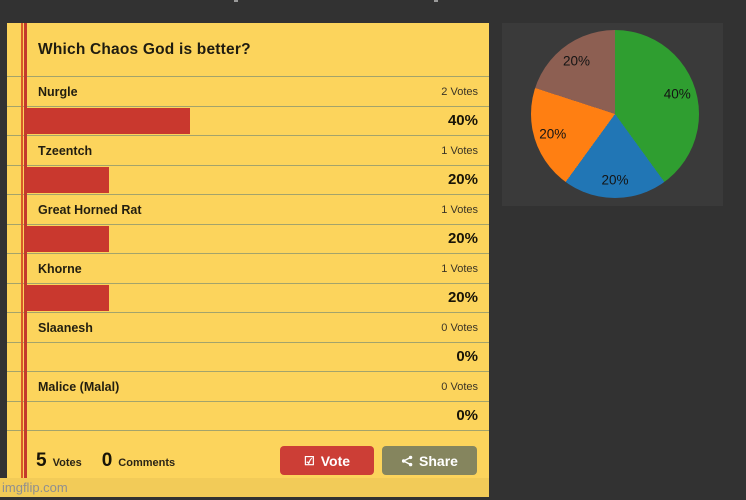 The height and width of the screenshot is (500, 746). I want to click on comments-count-label: Comments, so click(147, 462).